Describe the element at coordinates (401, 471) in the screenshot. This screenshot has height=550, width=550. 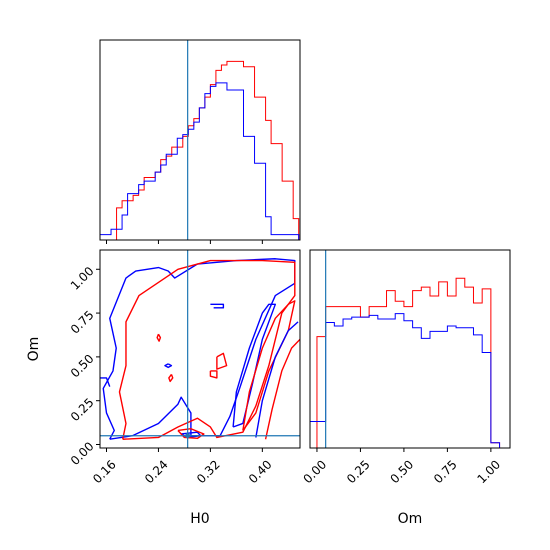
I see `x-tick-label: 0.50` at that location.